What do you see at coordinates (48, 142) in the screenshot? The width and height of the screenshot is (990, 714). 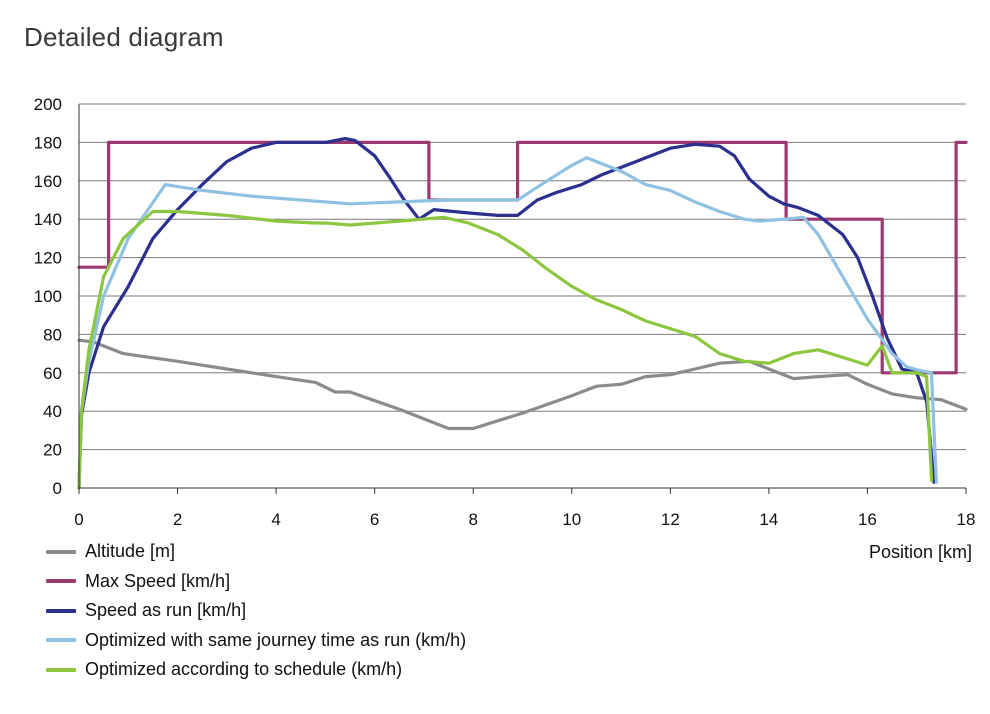 I see `y-tick-label: 180` at bounding box center [48, 142].